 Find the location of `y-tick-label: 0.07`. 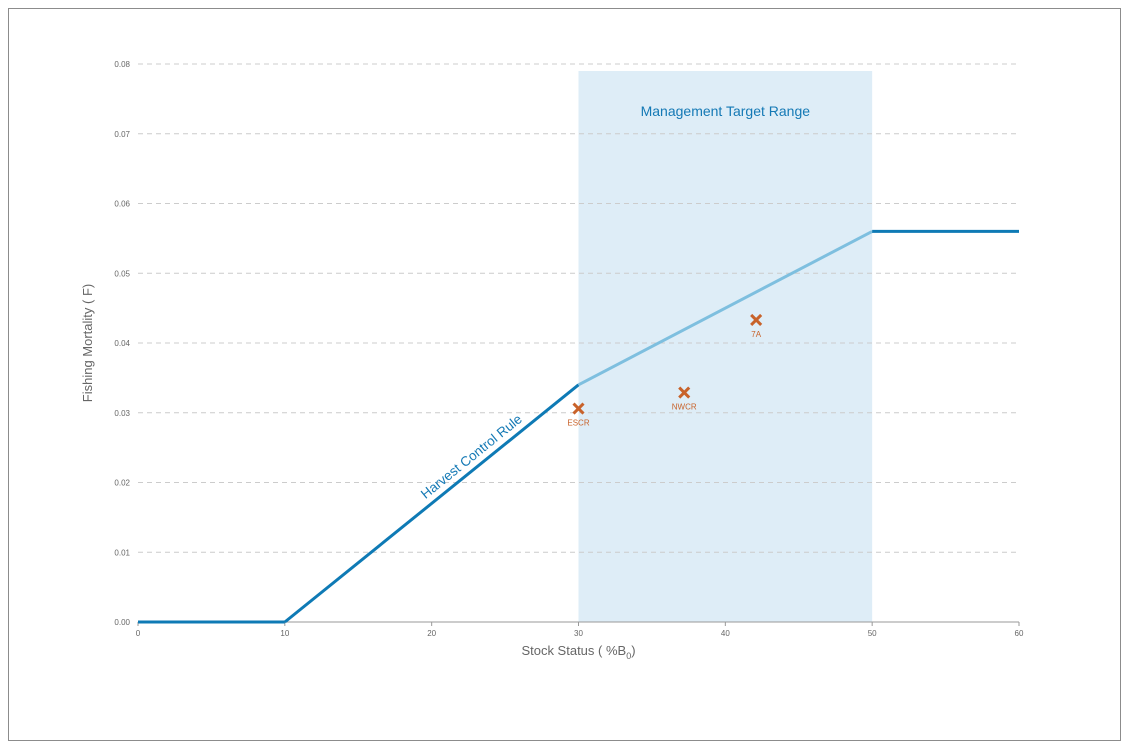

y-tick-label: 0.07 is located at coordinates (122, 134).